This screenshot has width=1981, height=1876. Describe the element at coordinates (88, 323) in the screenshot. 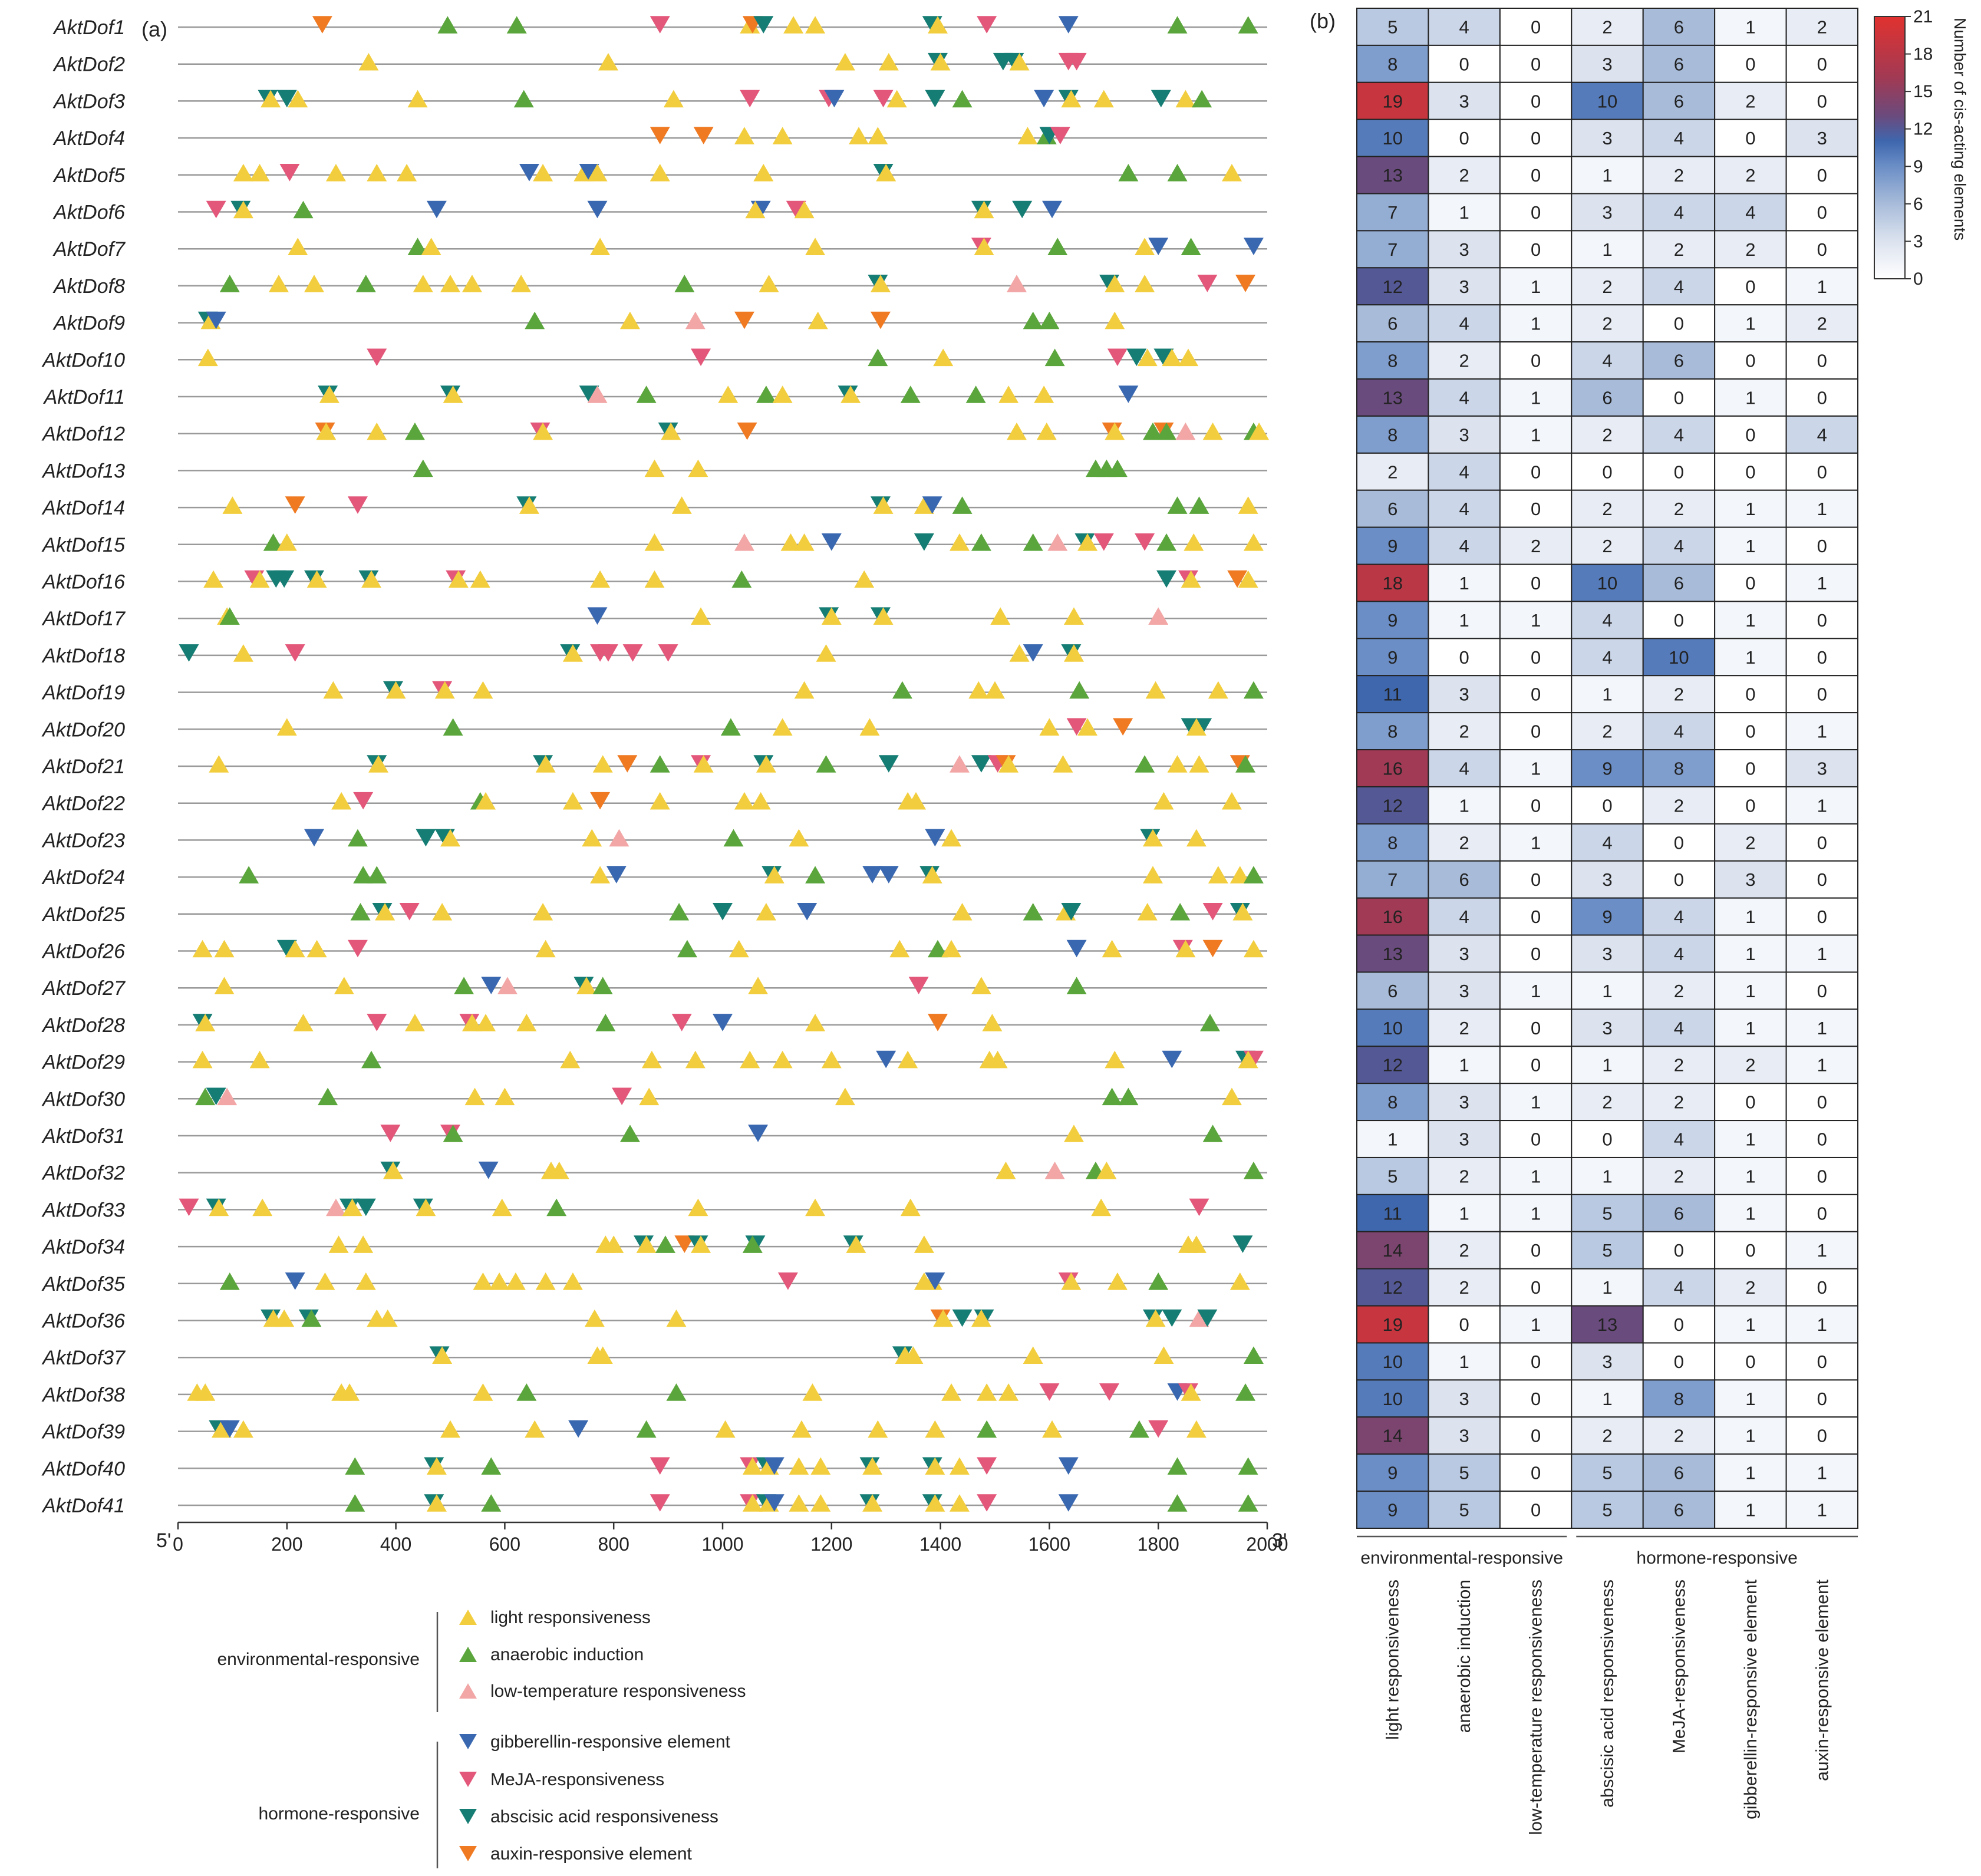

I see `gene-label: AktDof9` at that location.